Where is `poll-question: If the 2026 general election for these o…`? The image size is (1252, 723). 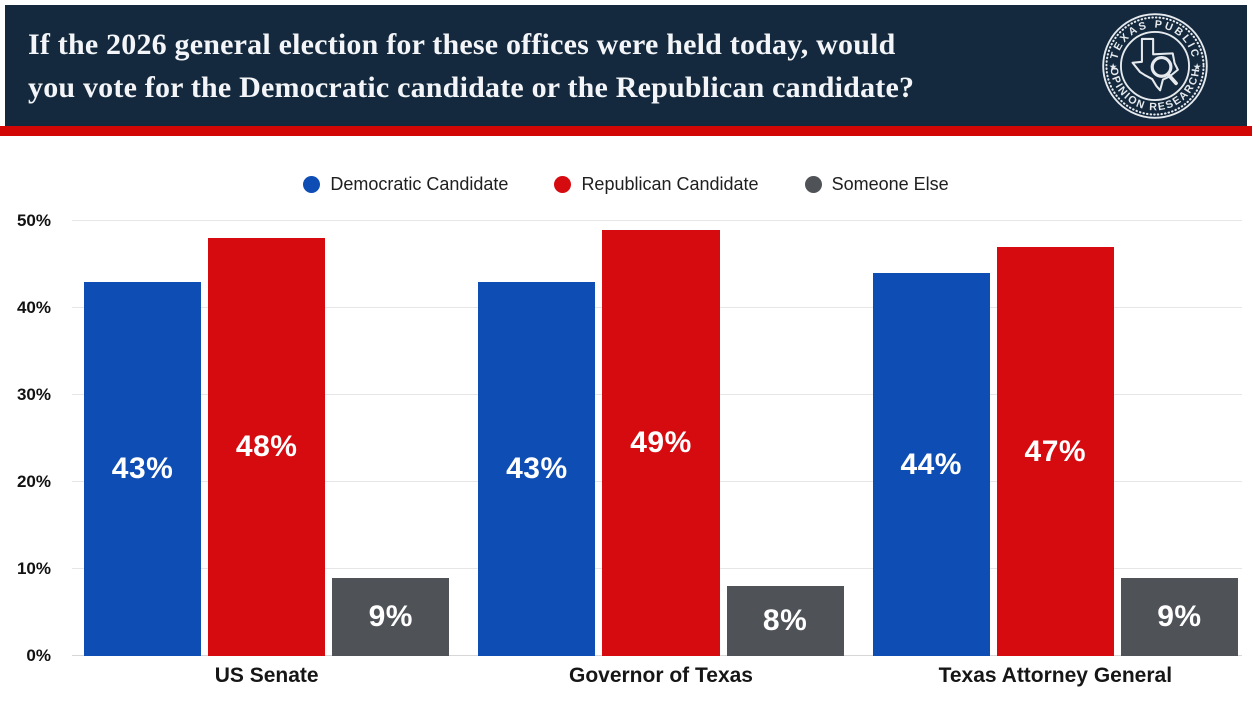 poll-question: If the 2026 general election for these o… is located at coordinates (471, 66).